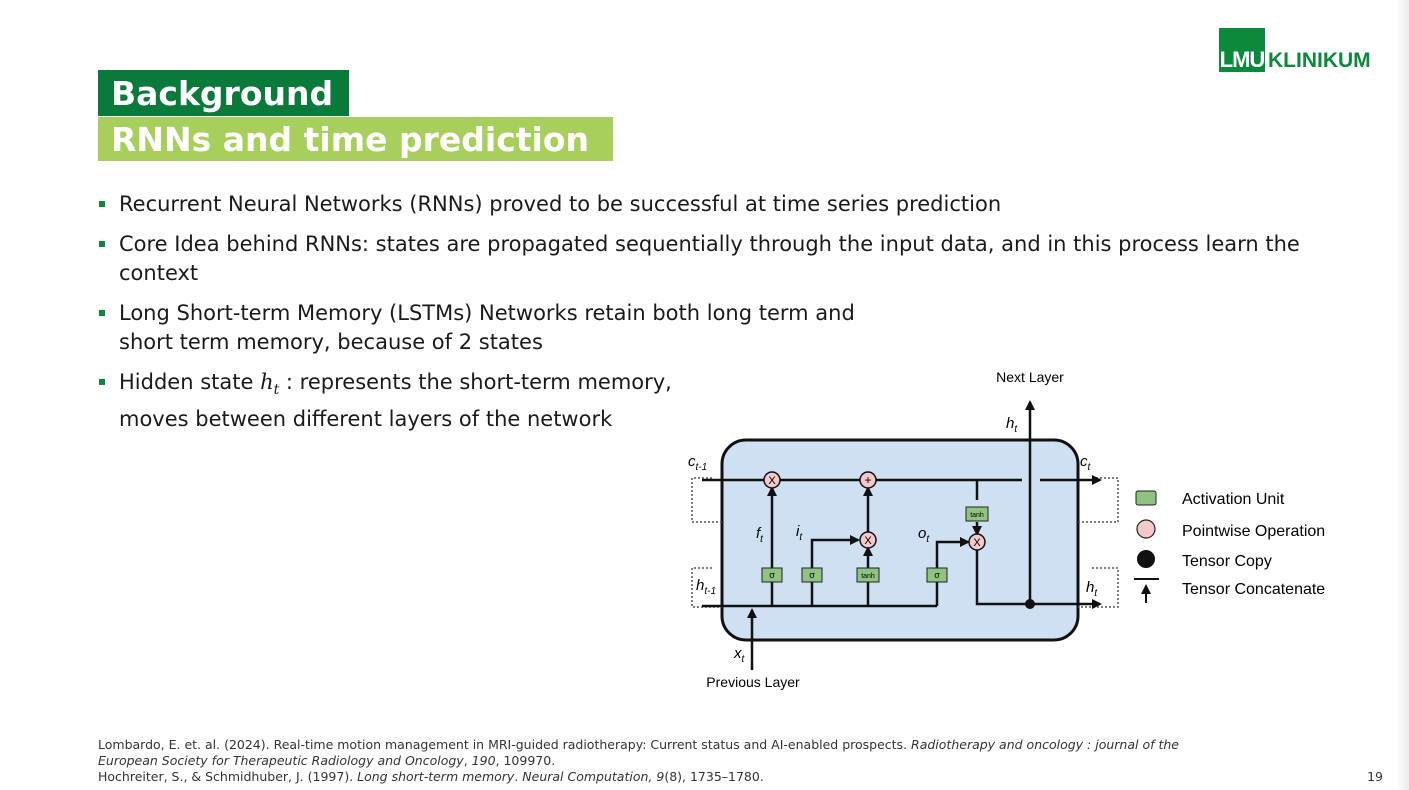 The image size is (1409, 790). Describe the element at coordinates (900, 540) in the screenshot. I see `lstm-cell-body` at that location.